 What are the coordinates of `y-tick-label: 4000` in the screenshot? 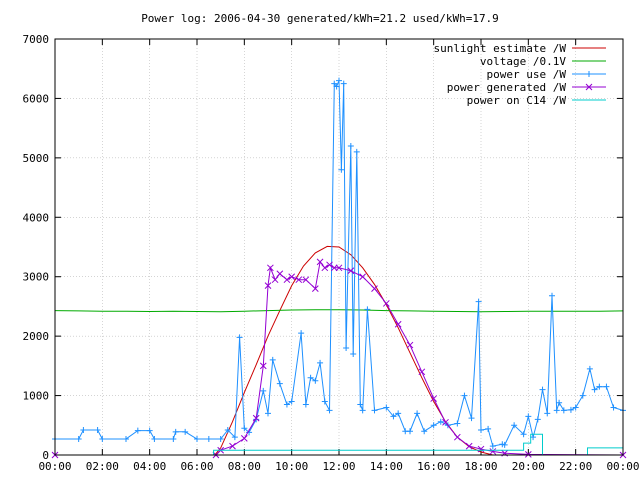 It's located at (36, 217).